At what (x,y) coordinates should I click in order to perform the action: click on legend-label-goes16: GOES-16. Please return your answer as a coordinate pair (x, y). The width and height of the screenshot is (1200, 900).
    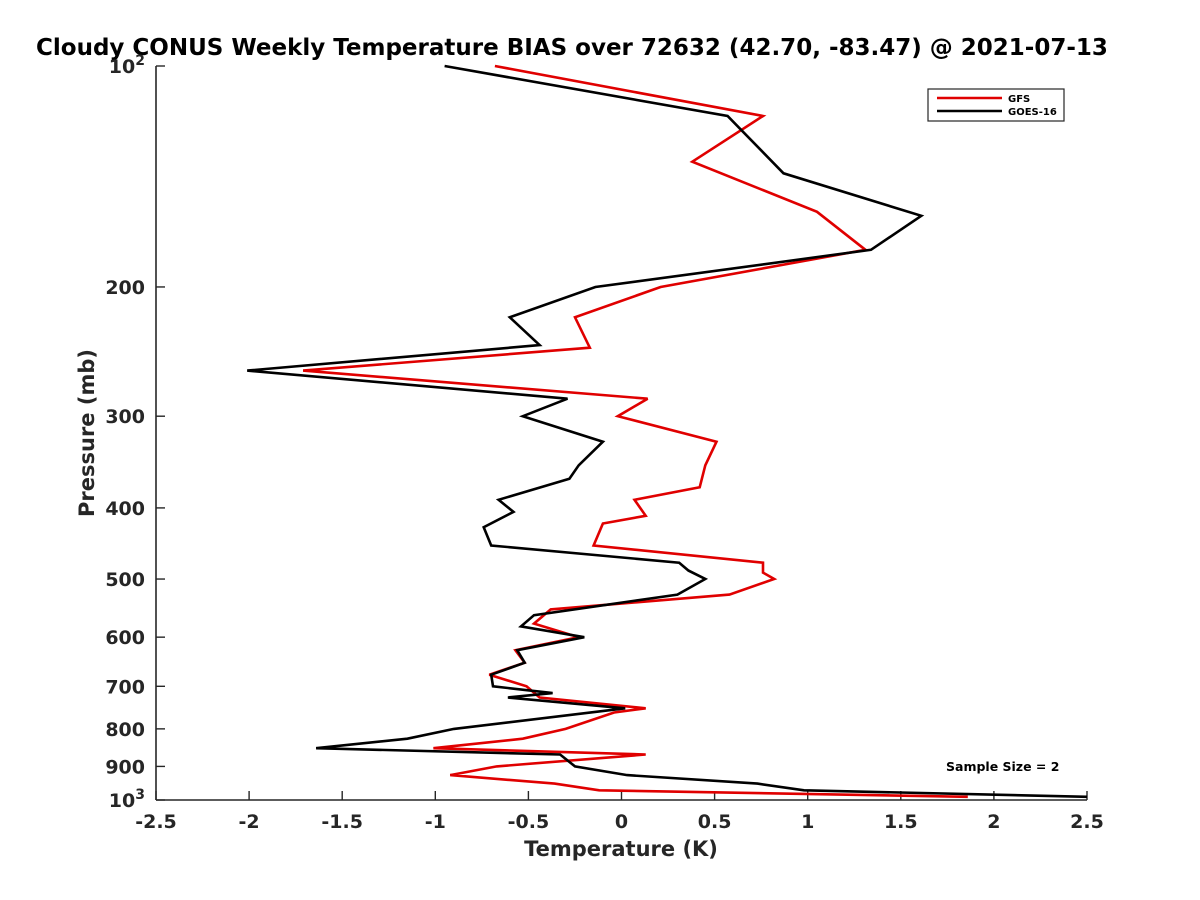
    Looking at the image, I should click on (1032, 112).